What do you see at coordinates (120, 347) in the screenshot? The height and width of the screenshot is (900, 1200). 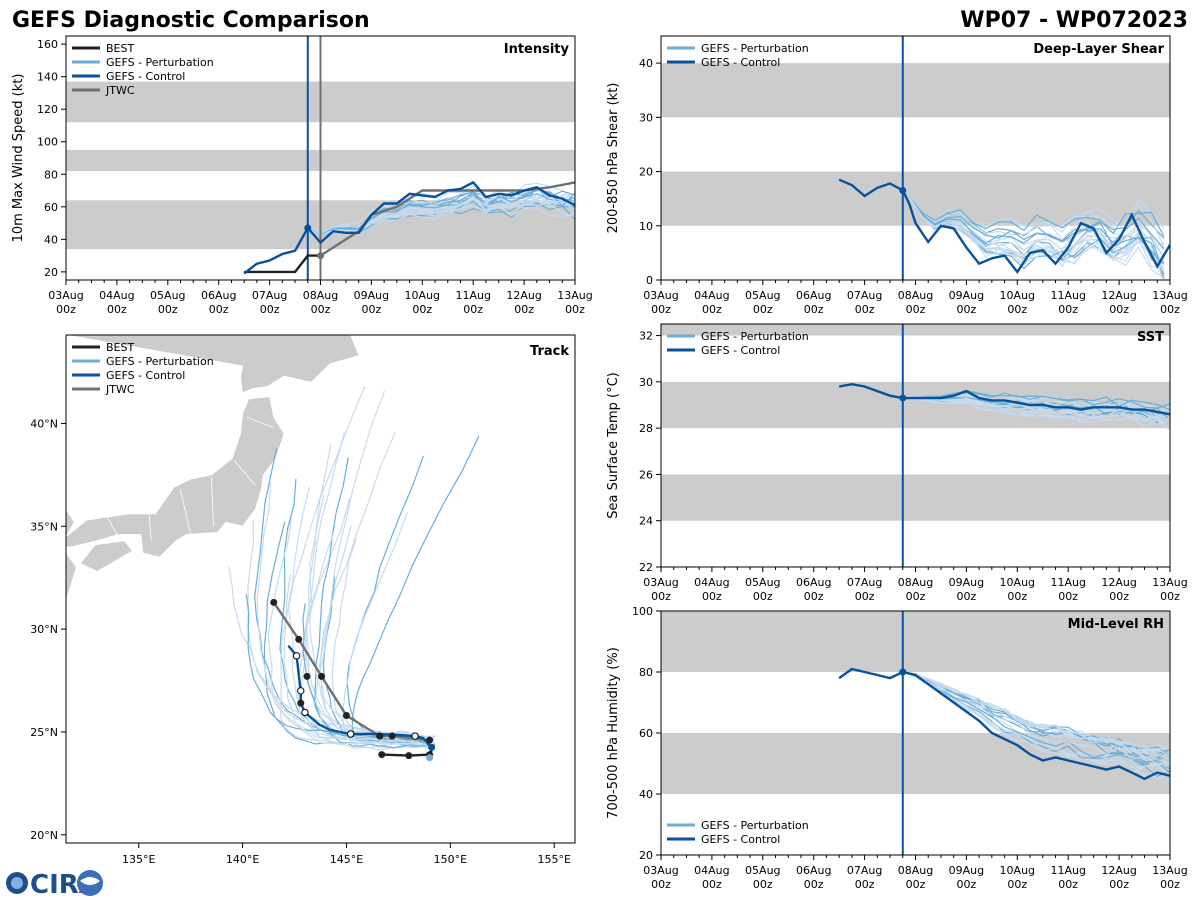 I see `legend-label: BEST` at bounding box center [120, 347].